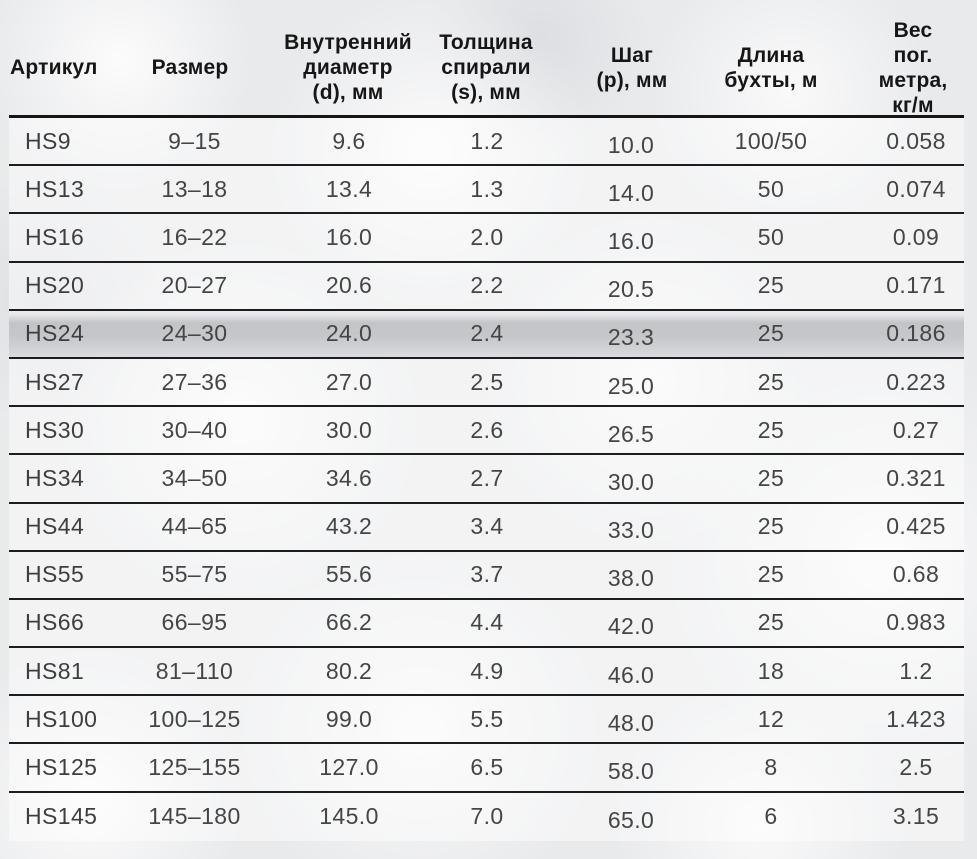 The image size is (977, 859). What do you see at coordinates (631, 433) in the screenshot?
I see `cell-pitch: 26.5` at bounding box center [631, 433].